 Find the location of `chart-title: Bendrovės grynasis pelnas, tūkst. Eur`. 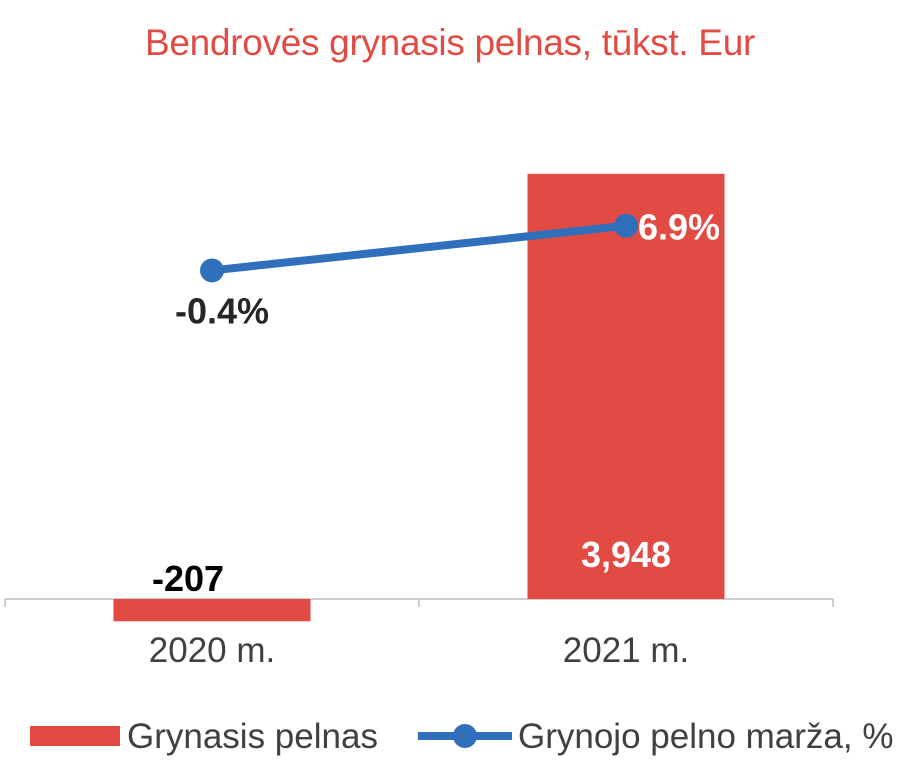

chart-title: Bendrovės grynasis pelnas, tūkst. Eur is located at coordinates (450, 42).